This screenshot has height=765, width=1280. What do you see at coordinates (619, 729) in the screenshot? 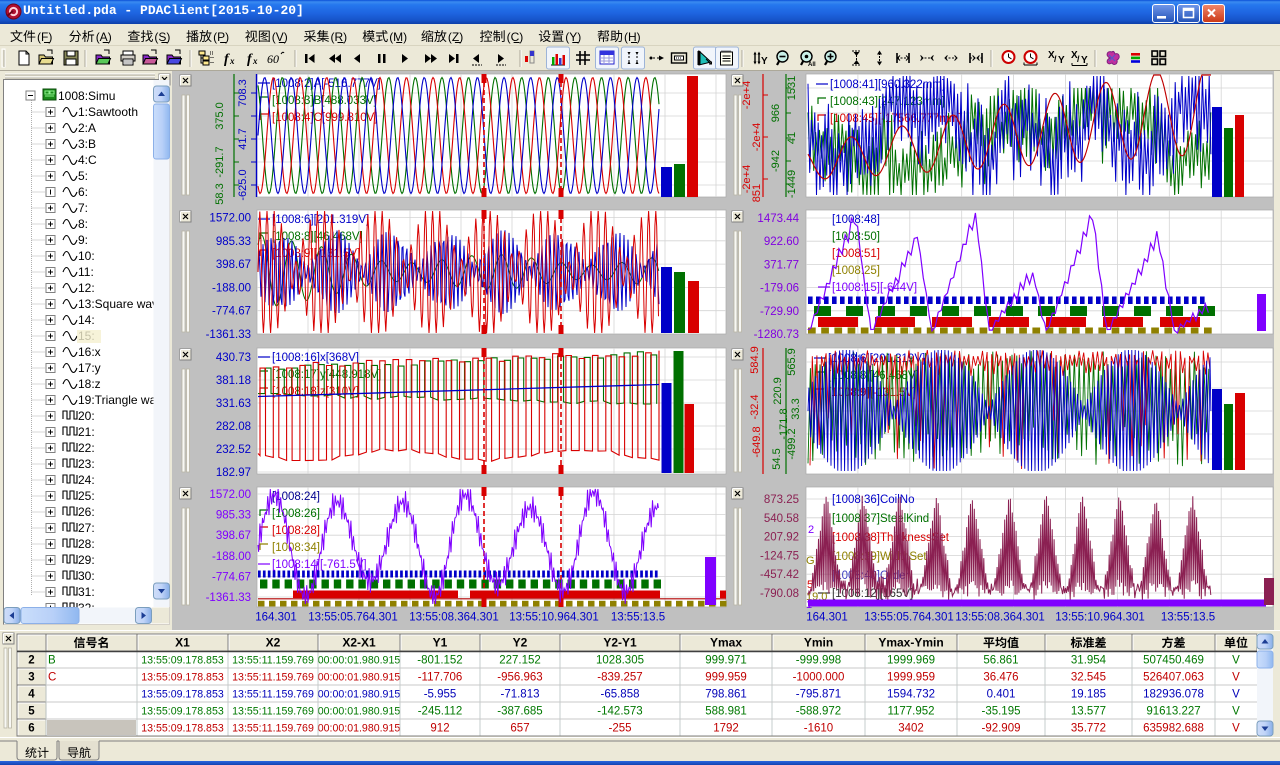
I see `svg-text: -255` at bounding box center [619, 729].